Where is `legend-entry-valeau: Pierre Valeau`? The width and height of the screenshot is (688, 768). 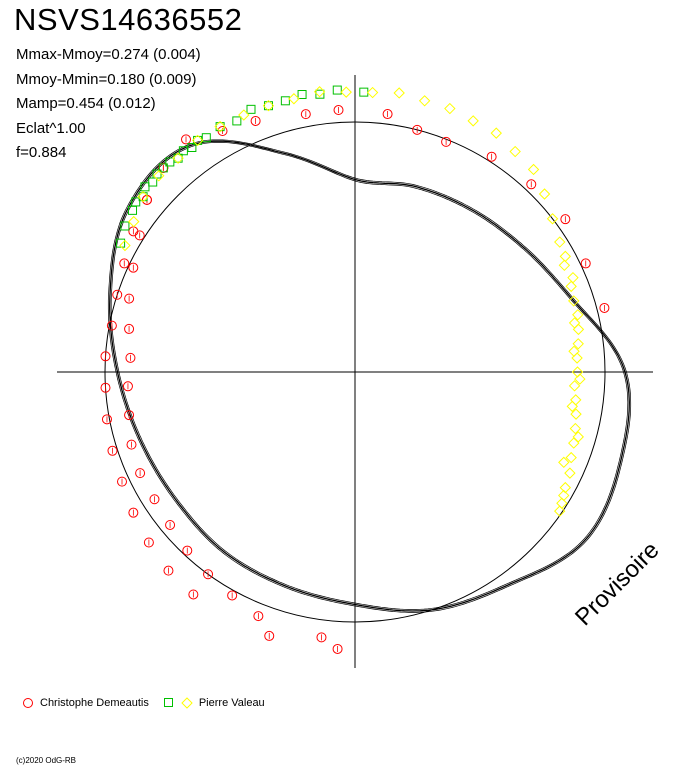 legend-entry-valeau: Pierre Valeau is located at coordinates (214, 703).